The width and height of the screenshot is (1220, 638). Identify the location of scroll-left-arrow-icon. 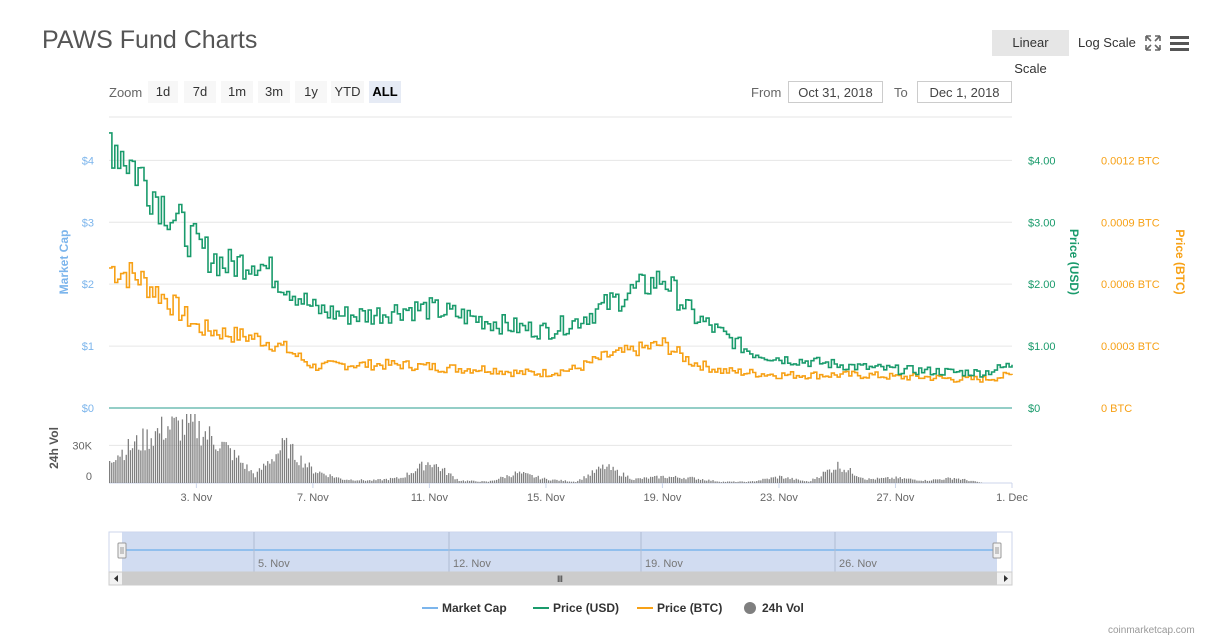
(116, 578).